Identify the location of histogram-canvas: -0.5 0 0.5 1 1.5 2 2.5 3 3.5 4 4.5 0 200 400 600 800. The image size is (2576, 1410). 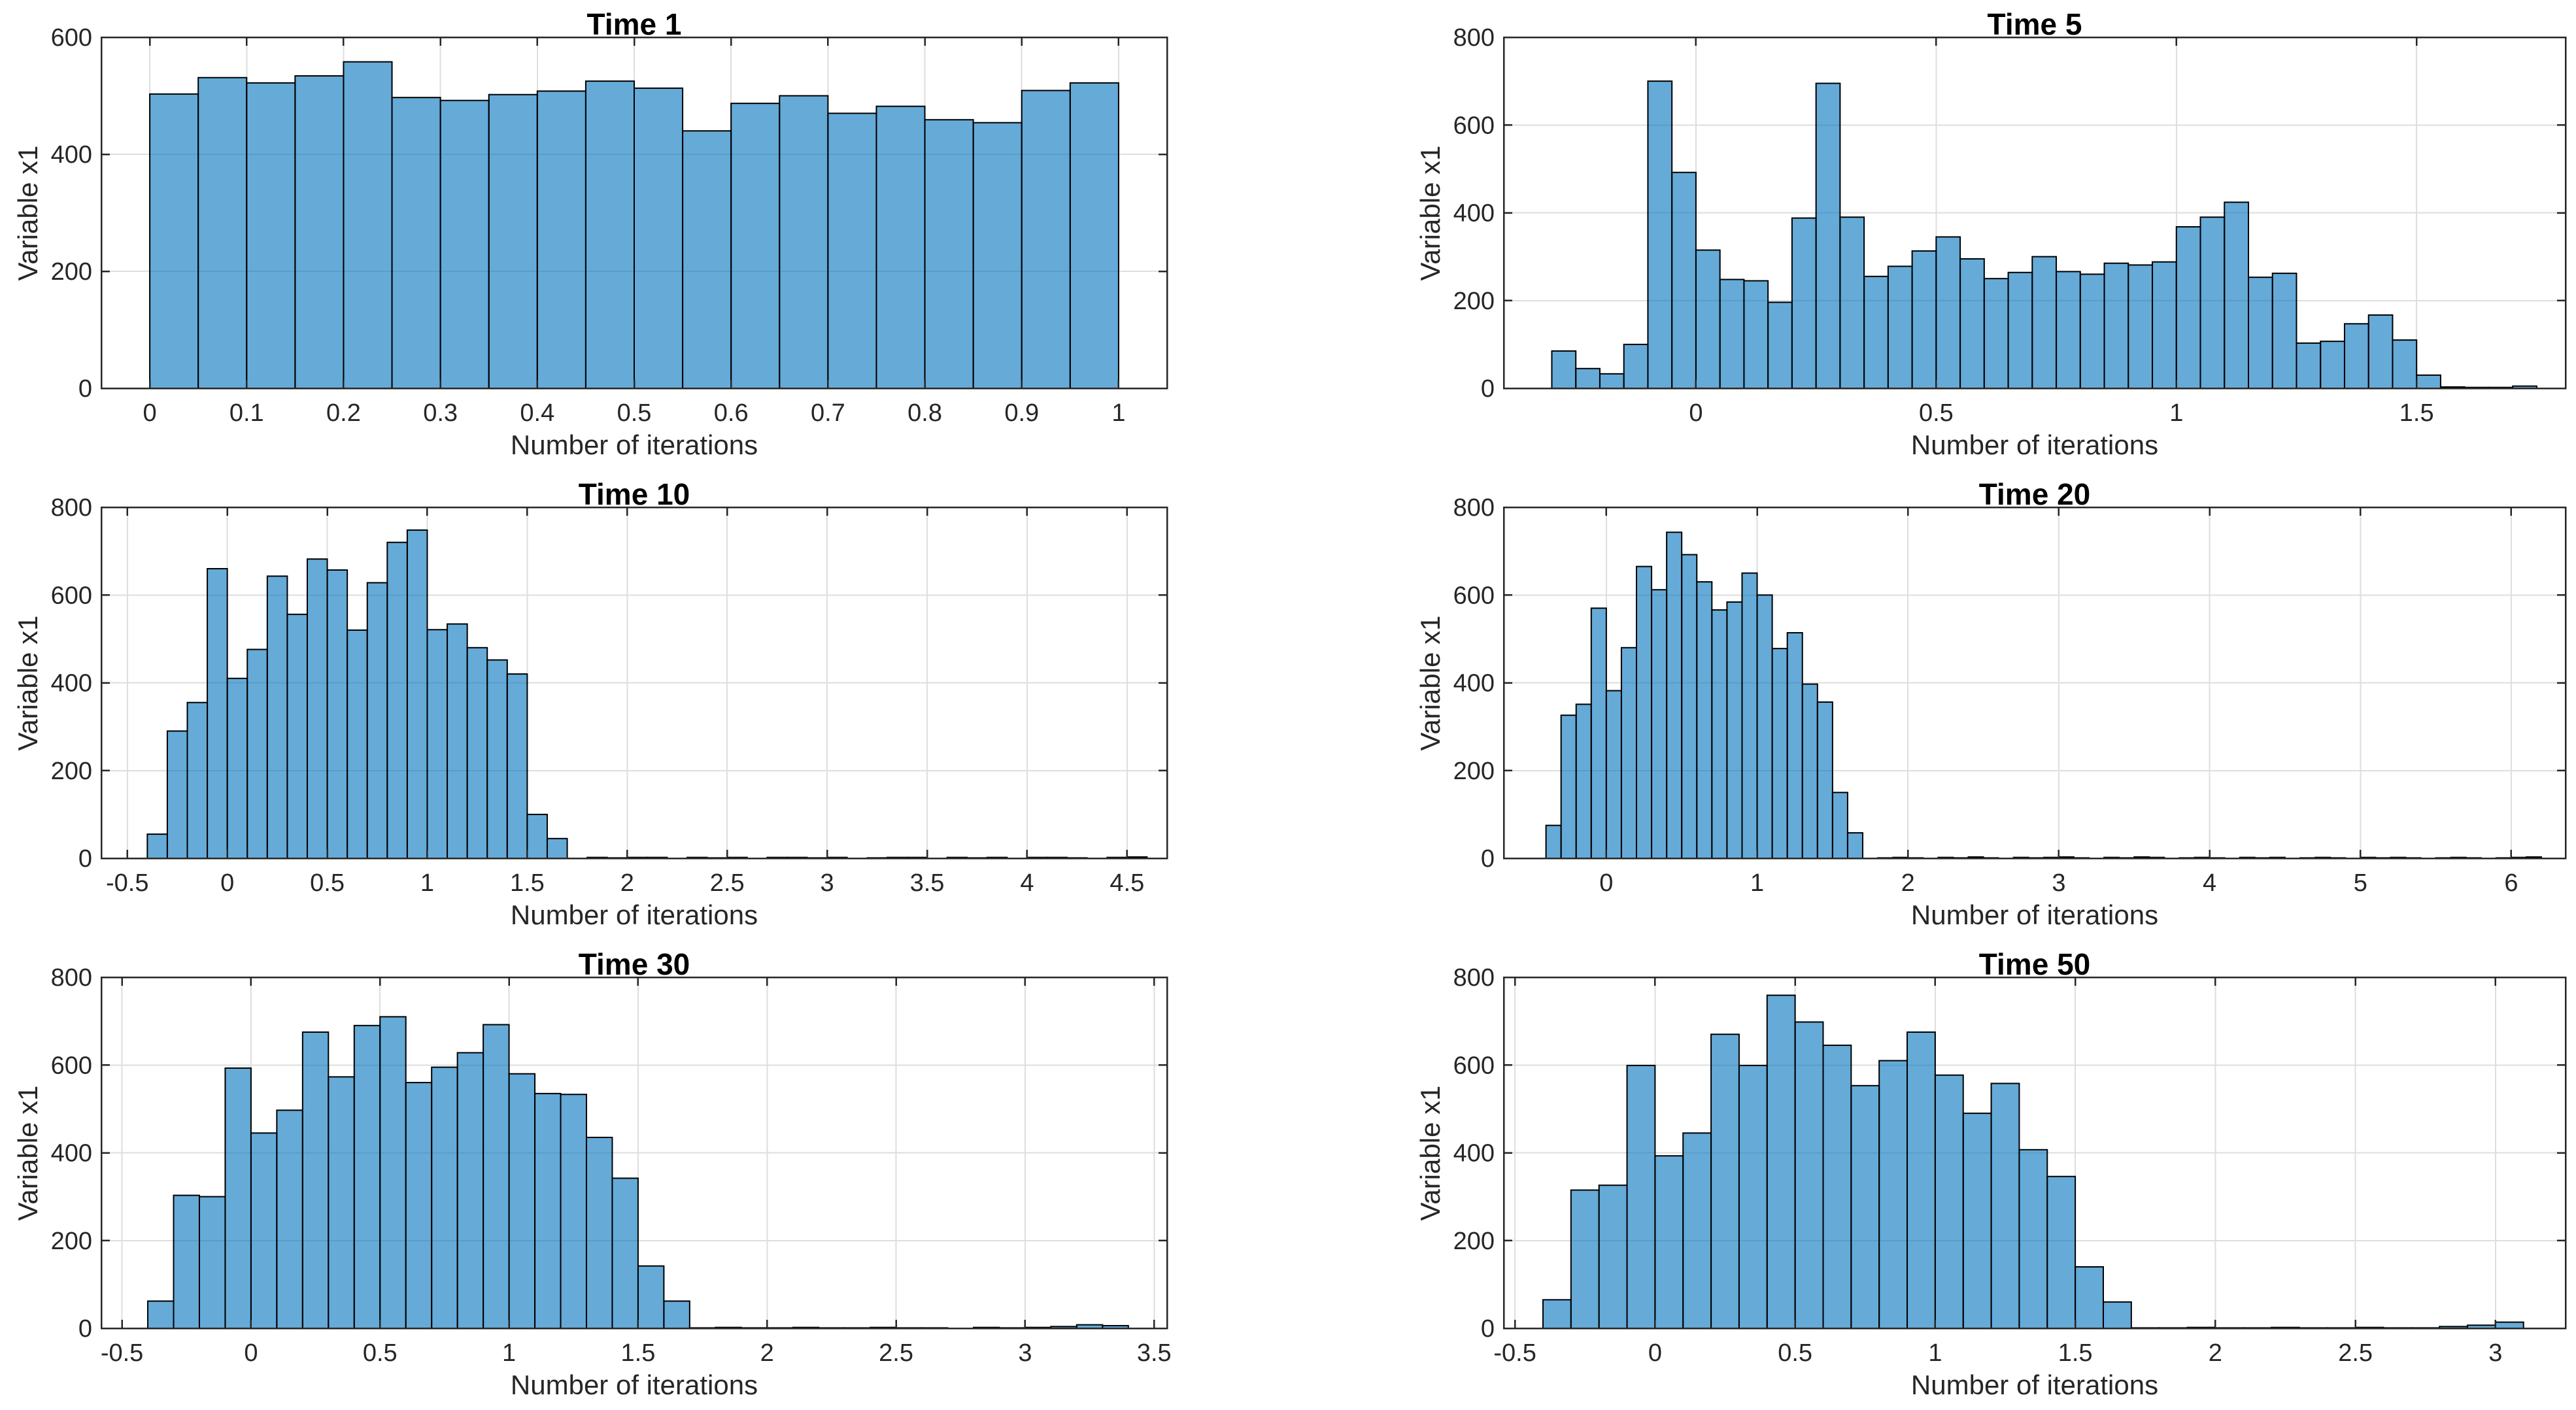
(609, 695).